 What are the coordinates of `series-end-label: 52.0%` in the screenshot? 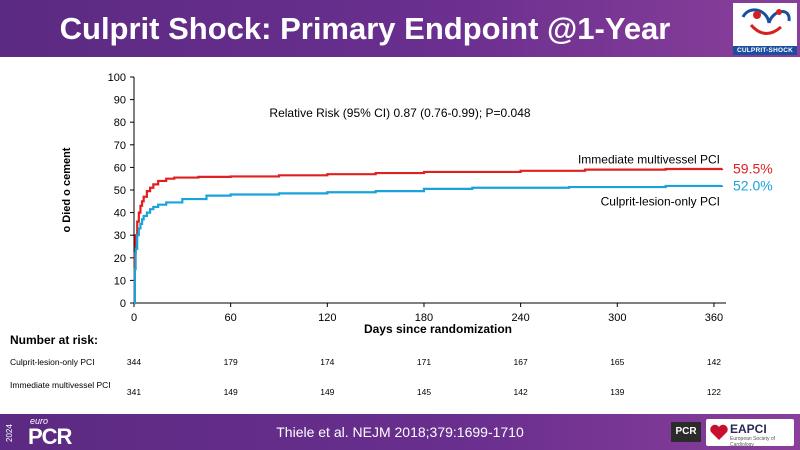 It's located at (753, 185).